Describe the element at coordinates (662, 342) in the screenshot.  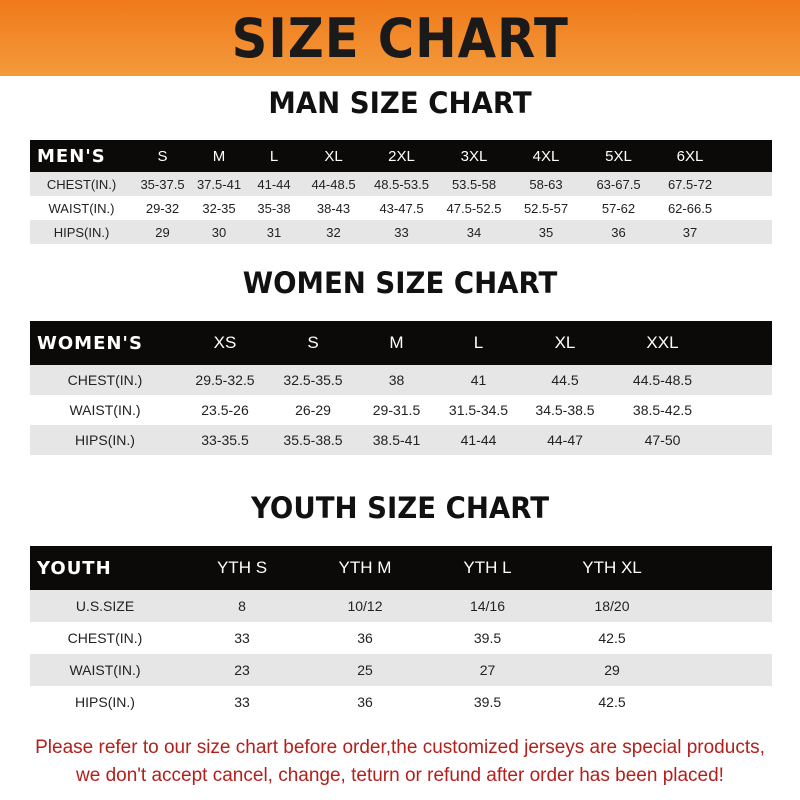
I see `table-cell: XXL` at that location.